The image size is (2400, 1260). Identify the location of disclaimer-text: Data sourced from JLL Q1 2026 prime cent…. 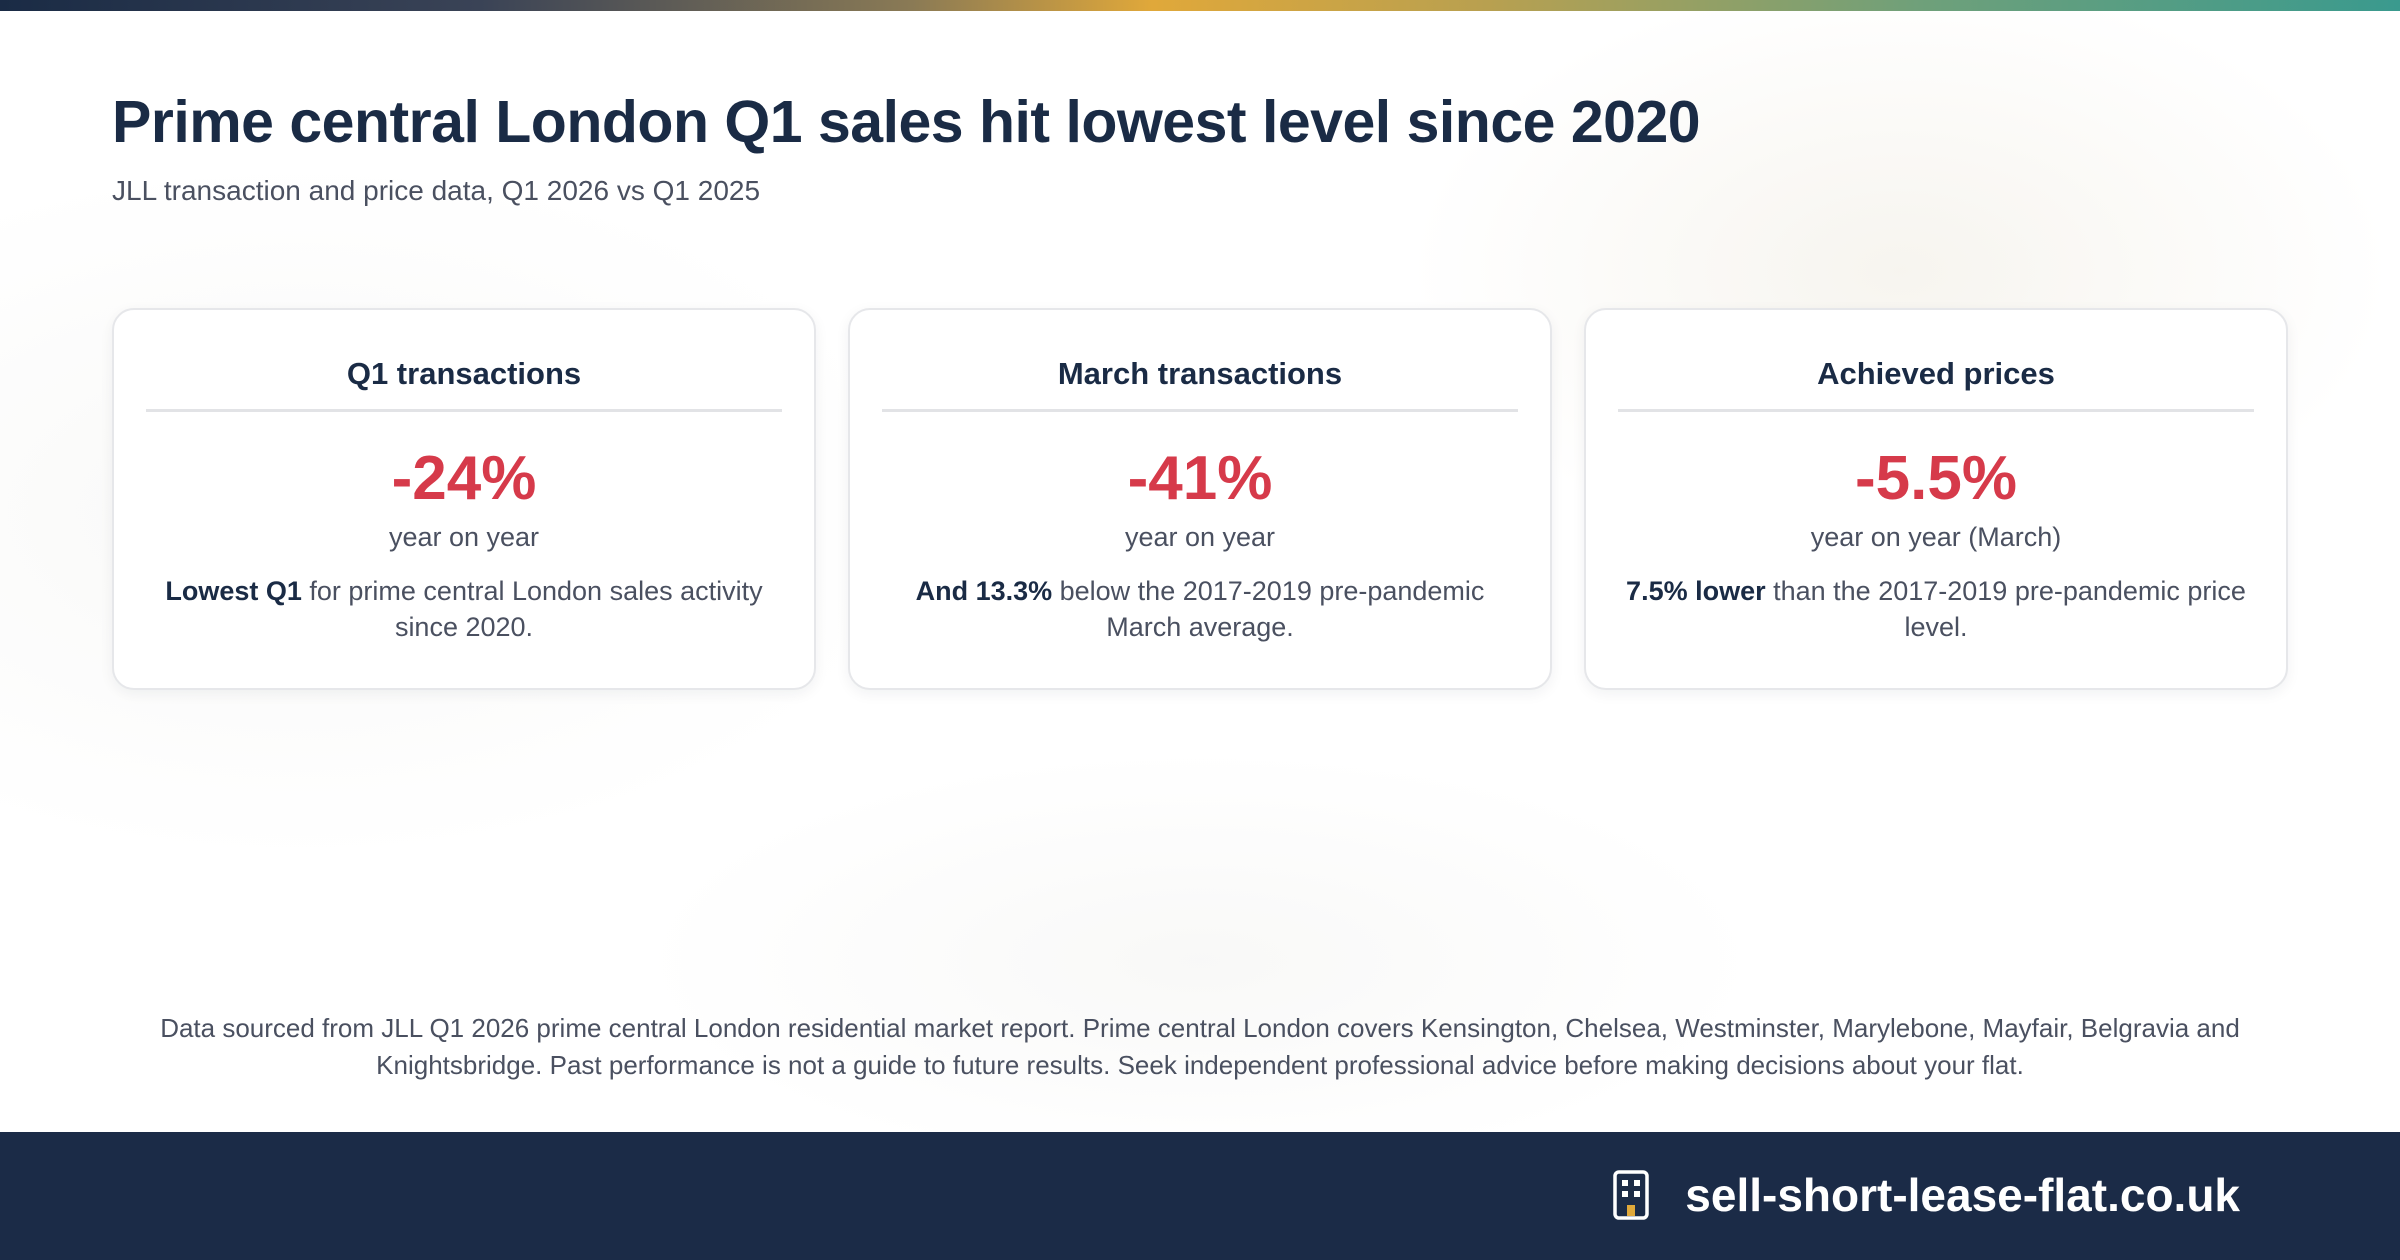
(1200, 1046).